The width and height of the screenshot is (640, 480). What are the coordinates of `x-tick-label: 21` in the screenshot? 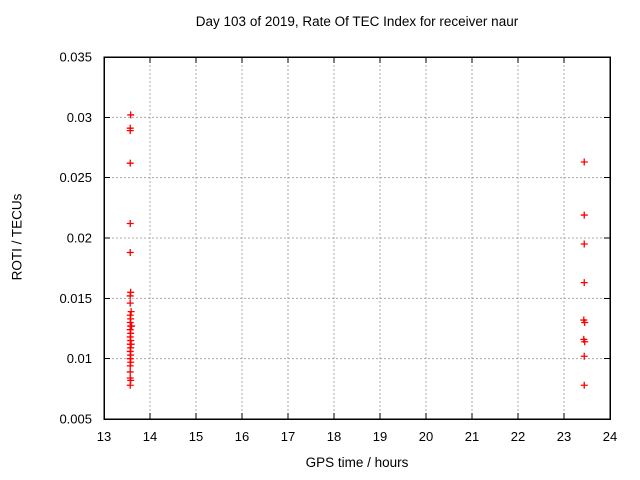 It's located at (472, 436).